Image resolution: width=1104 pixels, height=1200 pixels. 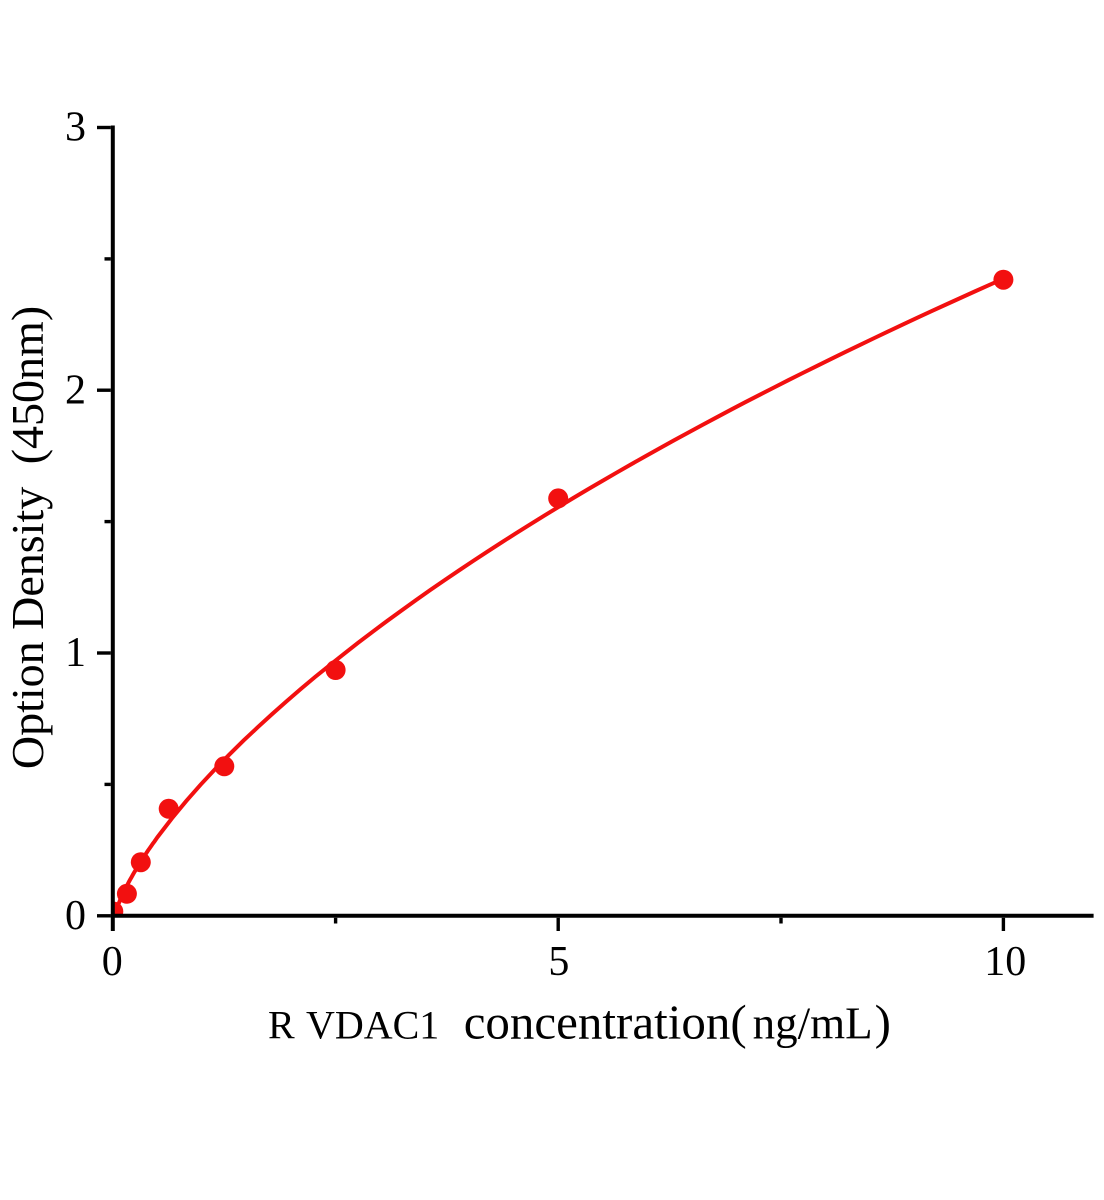 What do you see at coordinates (558, 962) in the screenshot?
I see `svg-text: 5` at bounding box center [558, 962].